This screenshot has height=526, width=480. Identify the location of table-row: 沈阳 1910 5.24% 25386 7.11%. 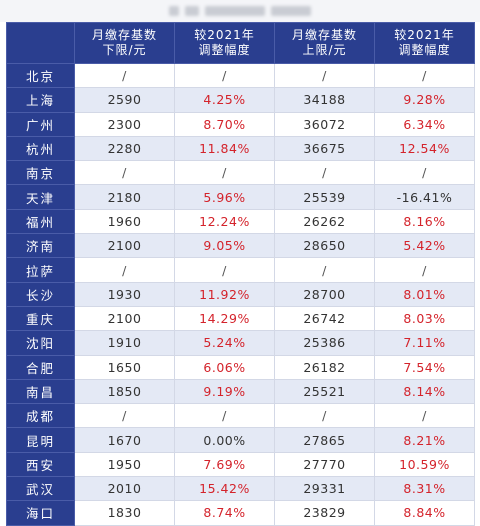
(240, 343).